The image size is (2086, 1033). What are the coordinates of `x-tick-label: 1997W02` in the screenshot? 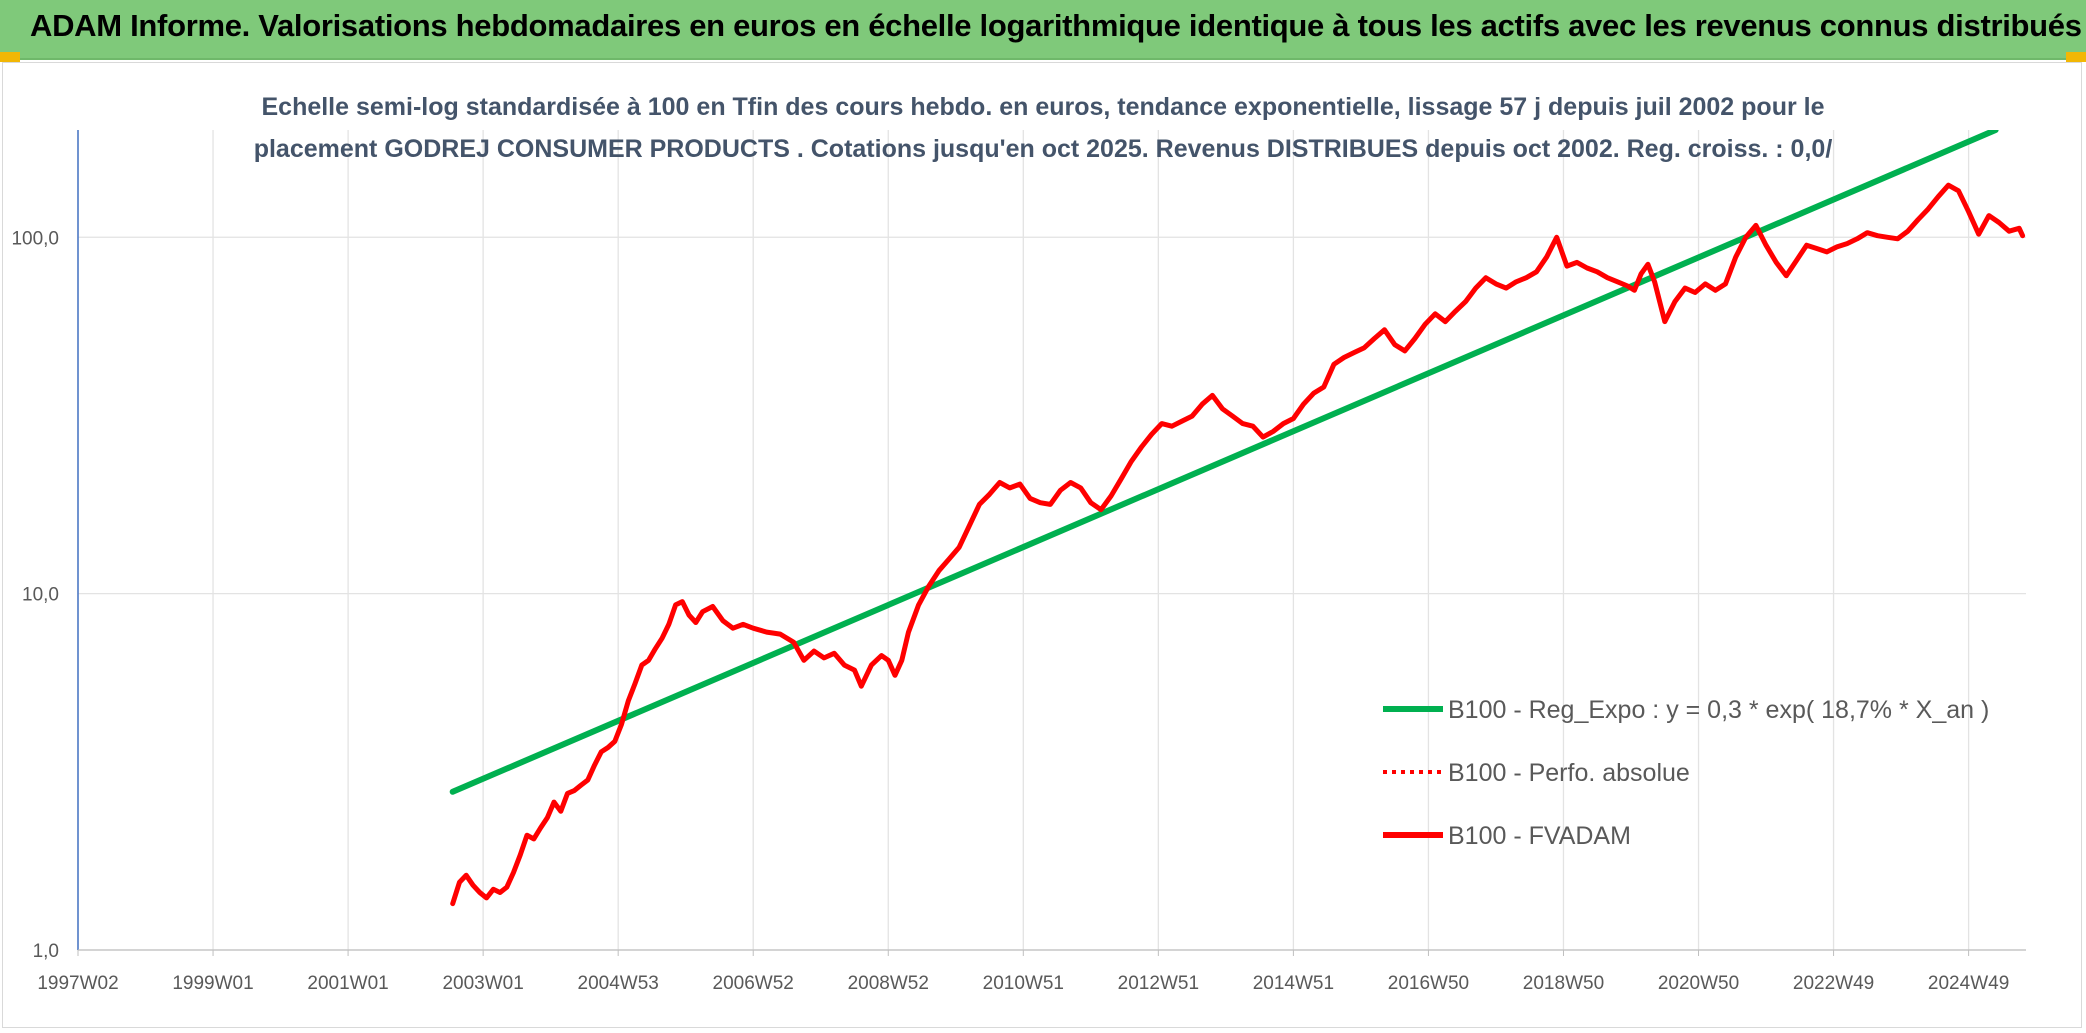 It's located at (77, 983).